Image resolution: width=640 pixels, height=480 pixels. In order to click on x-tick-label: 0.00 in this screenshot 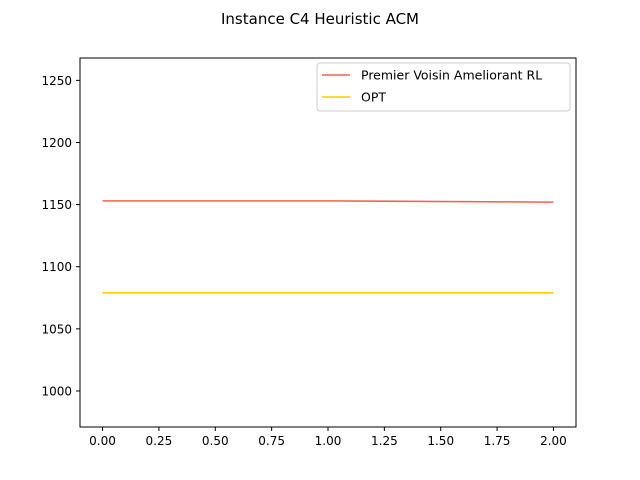, I will do `click(102, 441)`.